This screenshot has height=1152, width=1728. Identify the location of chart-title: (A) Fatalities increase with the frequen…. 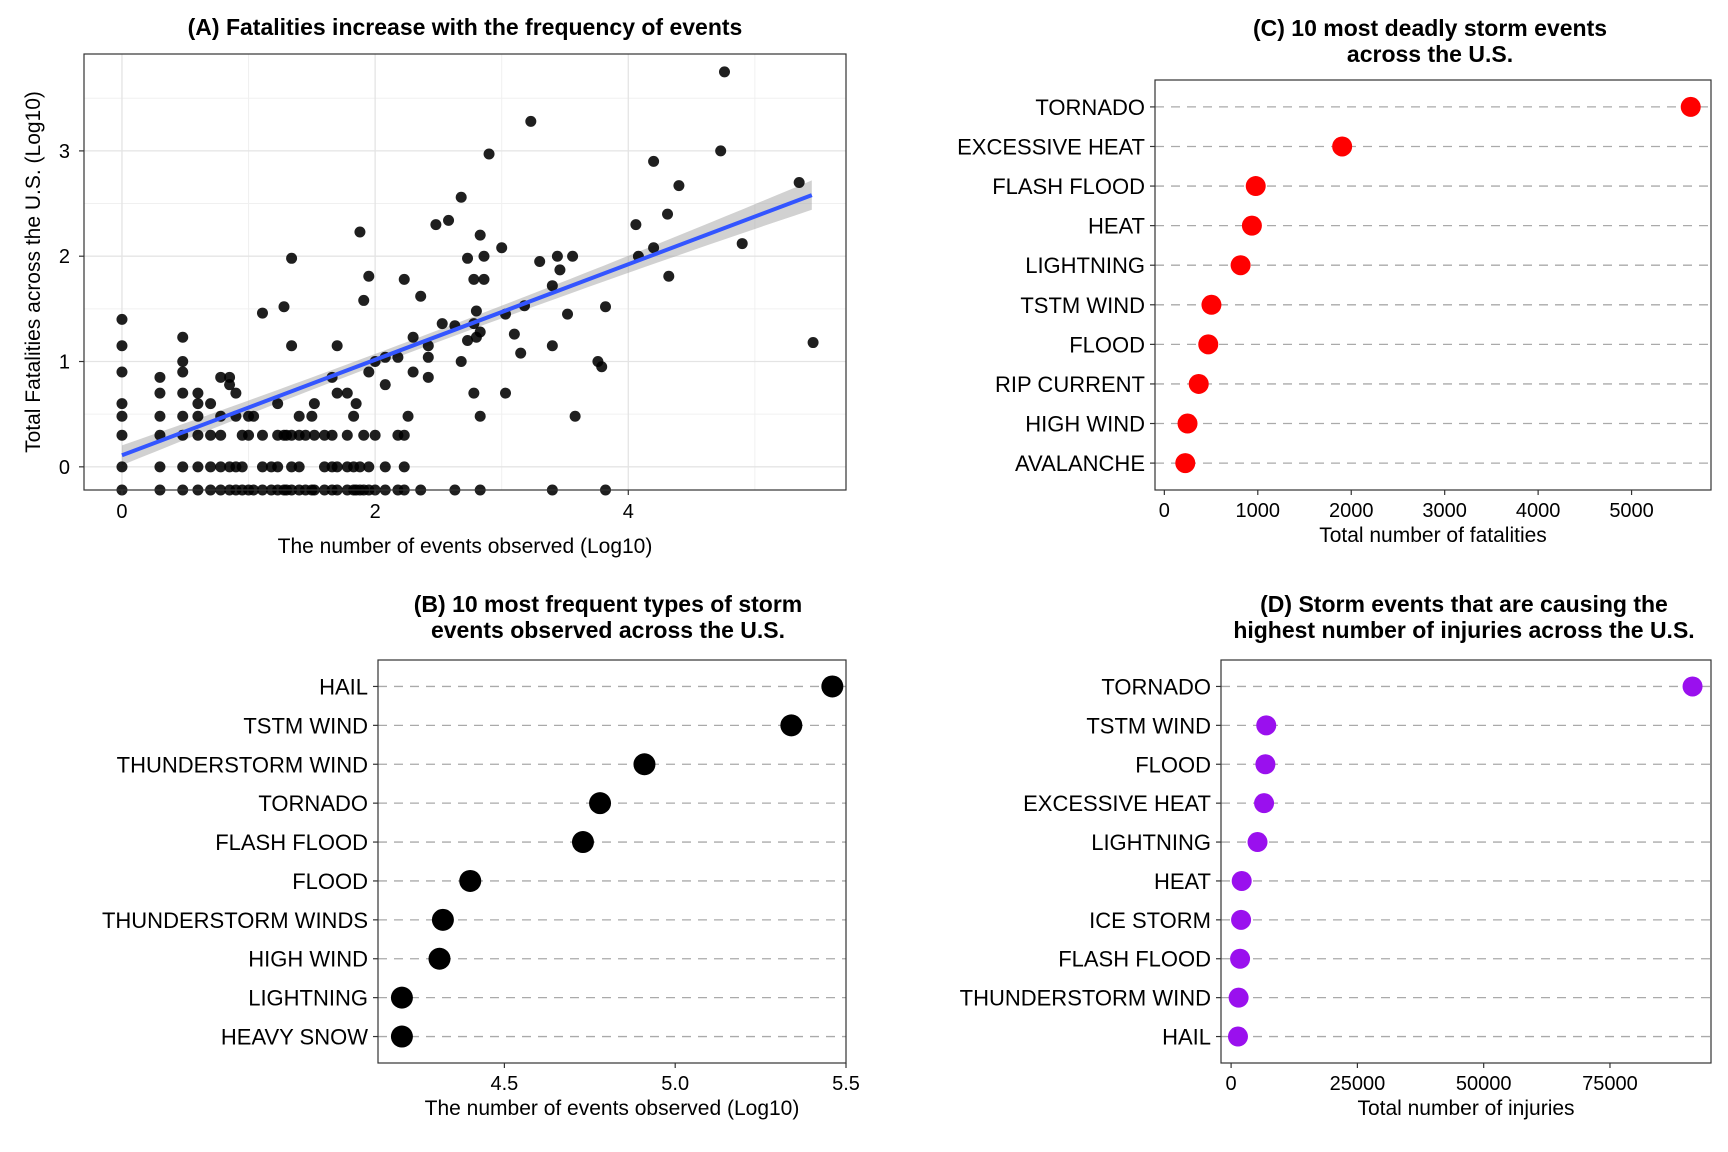
(465, 27).